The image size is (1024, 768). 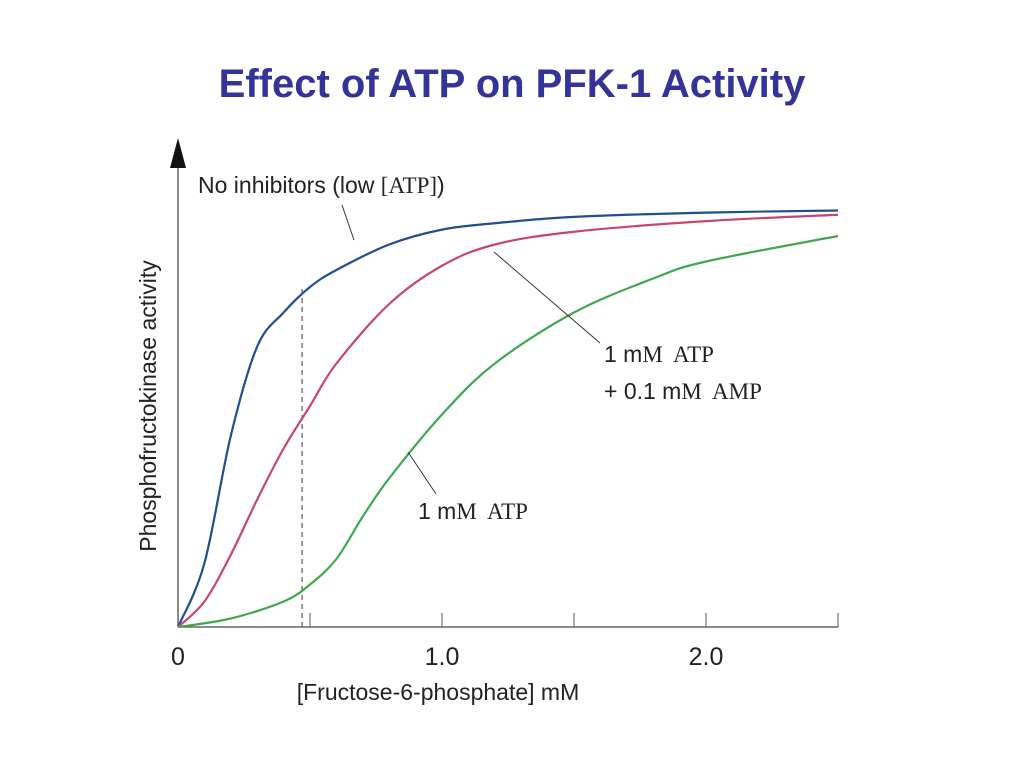 What do you see at coordinates (683, 391) in the screenshot?
I see `label-atp-amp-line2: + 0.1 mM AMP` at bounding box center [683, 391].